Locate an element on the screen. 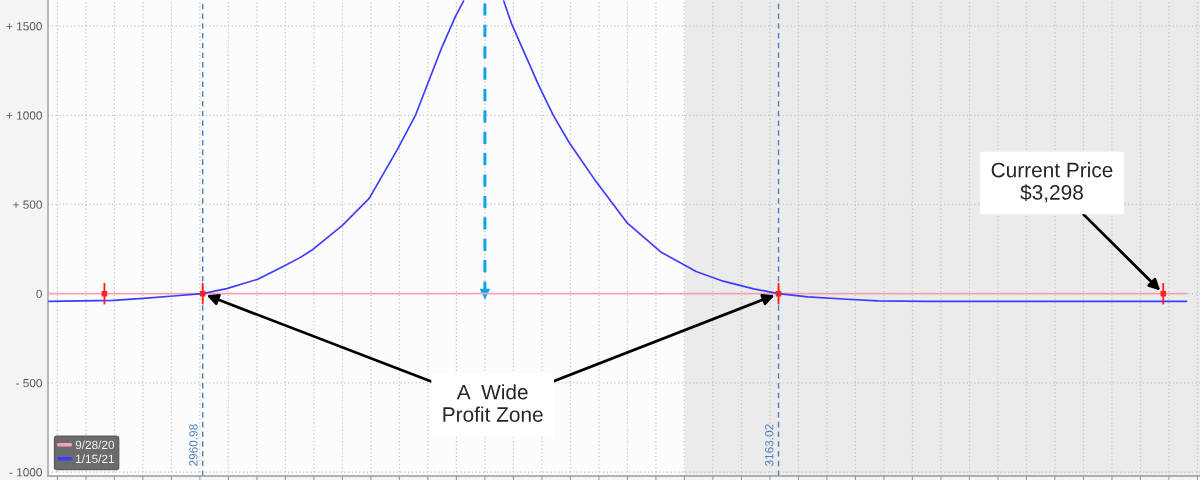 The height and width of the screenshot is (480, 1200). y-tick-label: - 1000 is located at coordinates (25, 472).